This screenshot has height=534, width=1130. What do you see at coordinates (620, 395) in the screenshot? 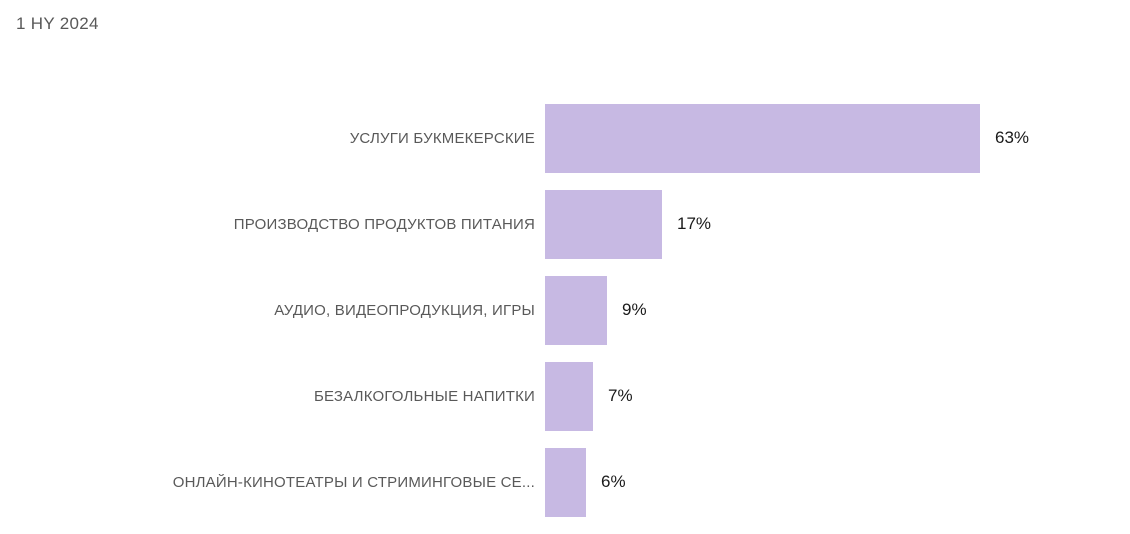
I see `value-label: 7%` at bounding box center [620, 395].